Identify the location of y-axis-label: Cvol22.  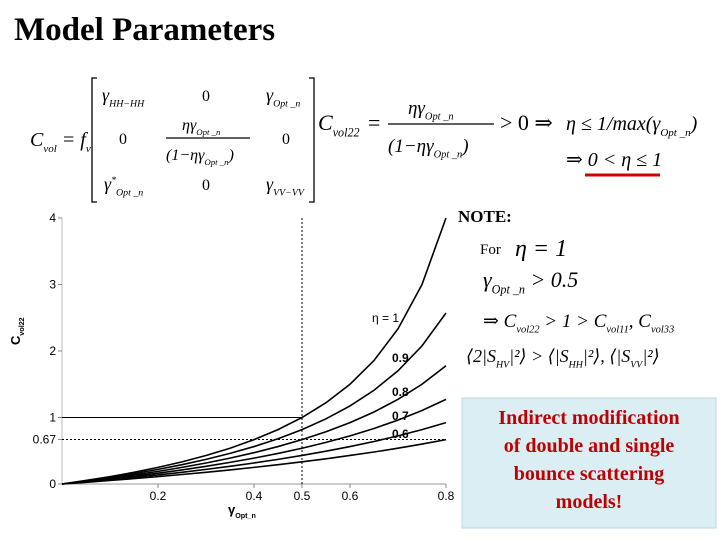
(17, 331).